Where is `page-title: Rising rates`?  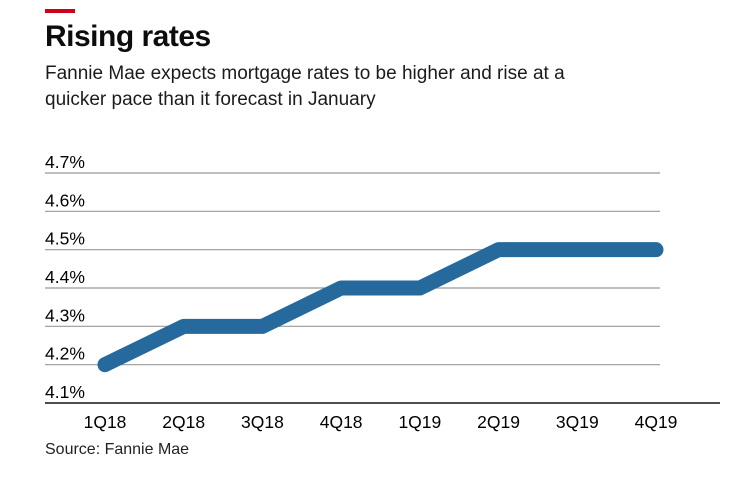 page-title: Rising rates is located at coordinates (128, 36).